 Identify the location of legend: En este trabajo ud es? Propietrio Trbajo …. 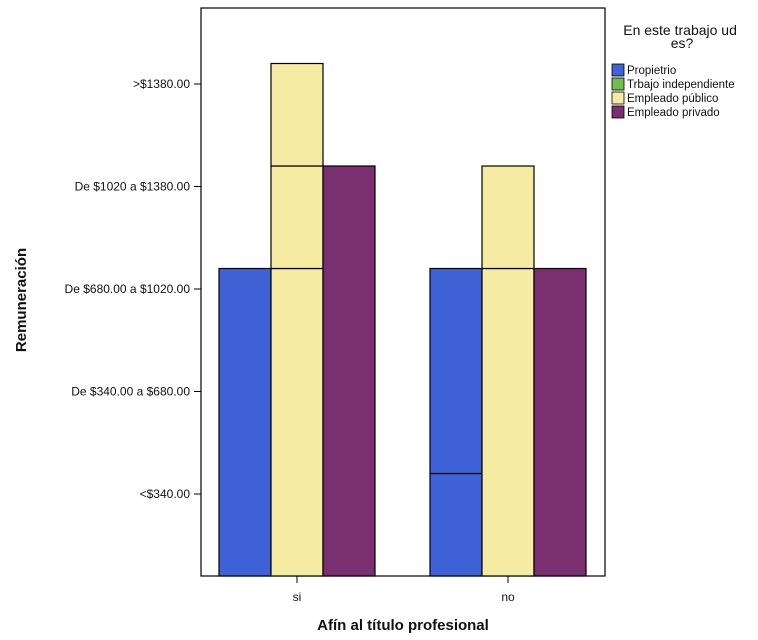
(676, 70).